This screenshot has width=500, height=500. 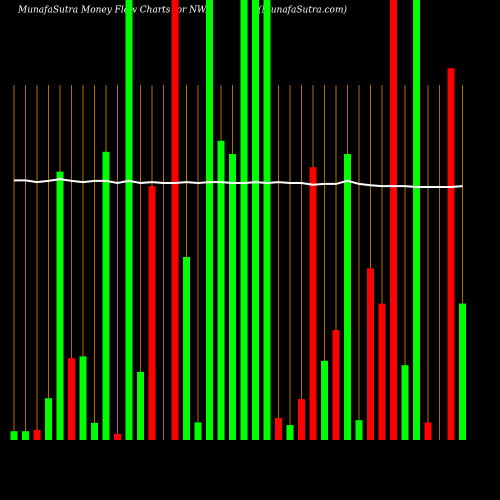 I want to click on chart-title: MunafaSutra Money Flow Charts for NWA, so click(x=115, y=11).